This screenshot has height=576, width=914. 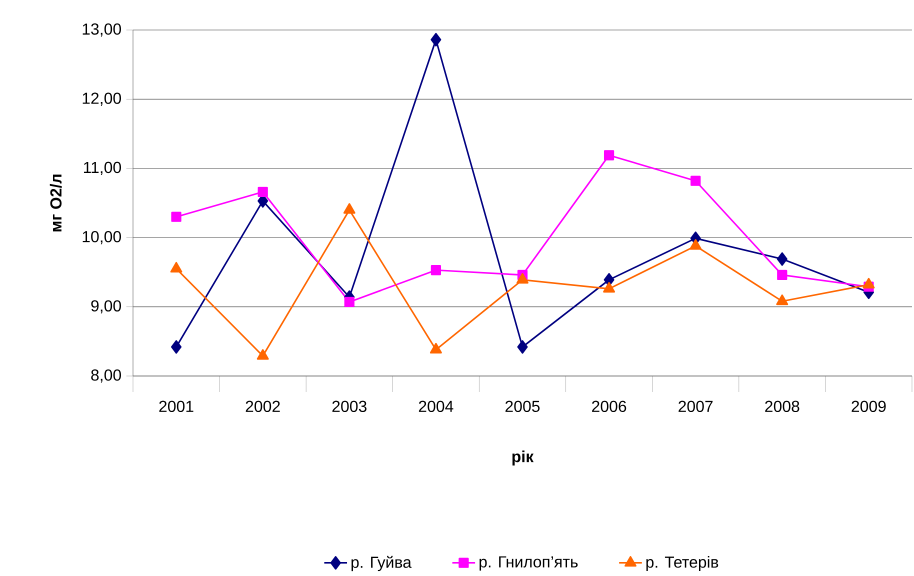 I want to click on x-axis-title: рік, so click(x=523, y=458).